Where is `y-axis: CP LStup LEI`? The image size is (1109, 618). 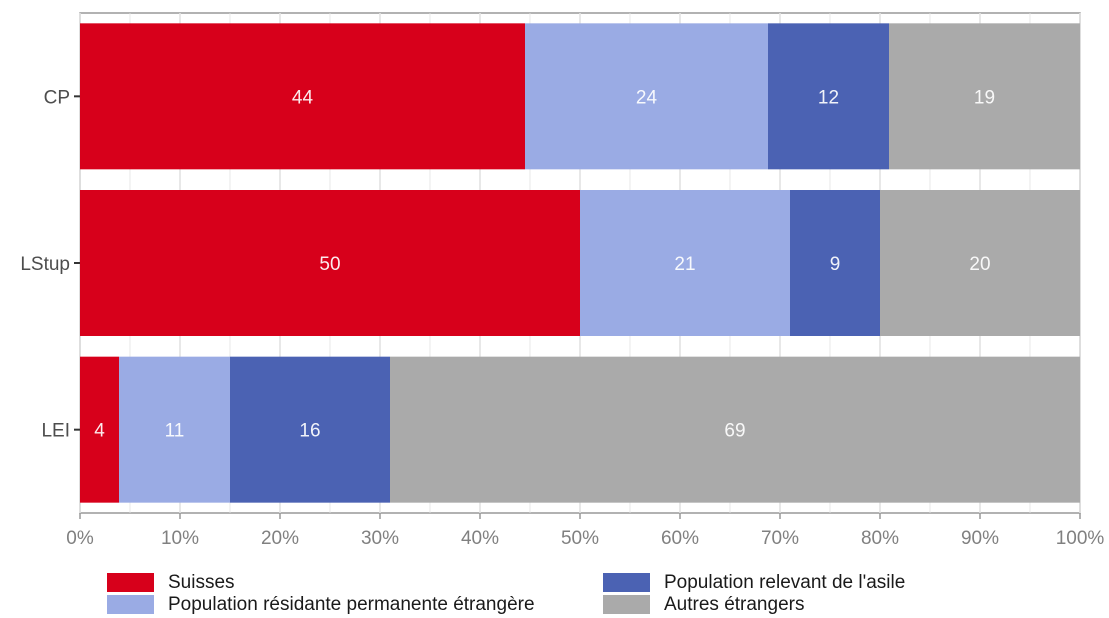 y-axis: CP LStup LEI is located at coordinates (50, 264).